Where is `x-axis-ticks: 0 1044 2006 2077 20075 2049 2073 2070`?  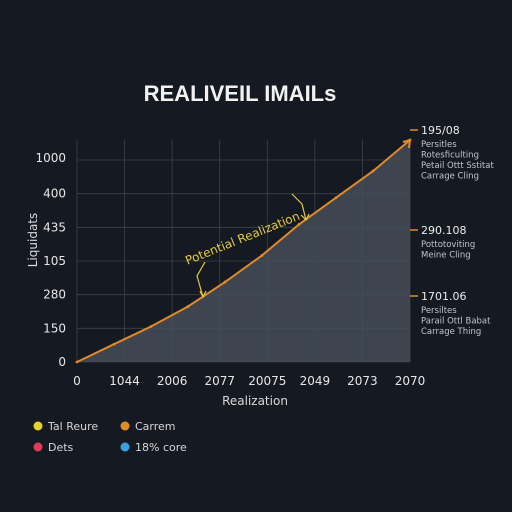 x-axis-ticks: 0 1044 2006 2077 20075 2049 2073 2070 is located at coordinates (249, 381).